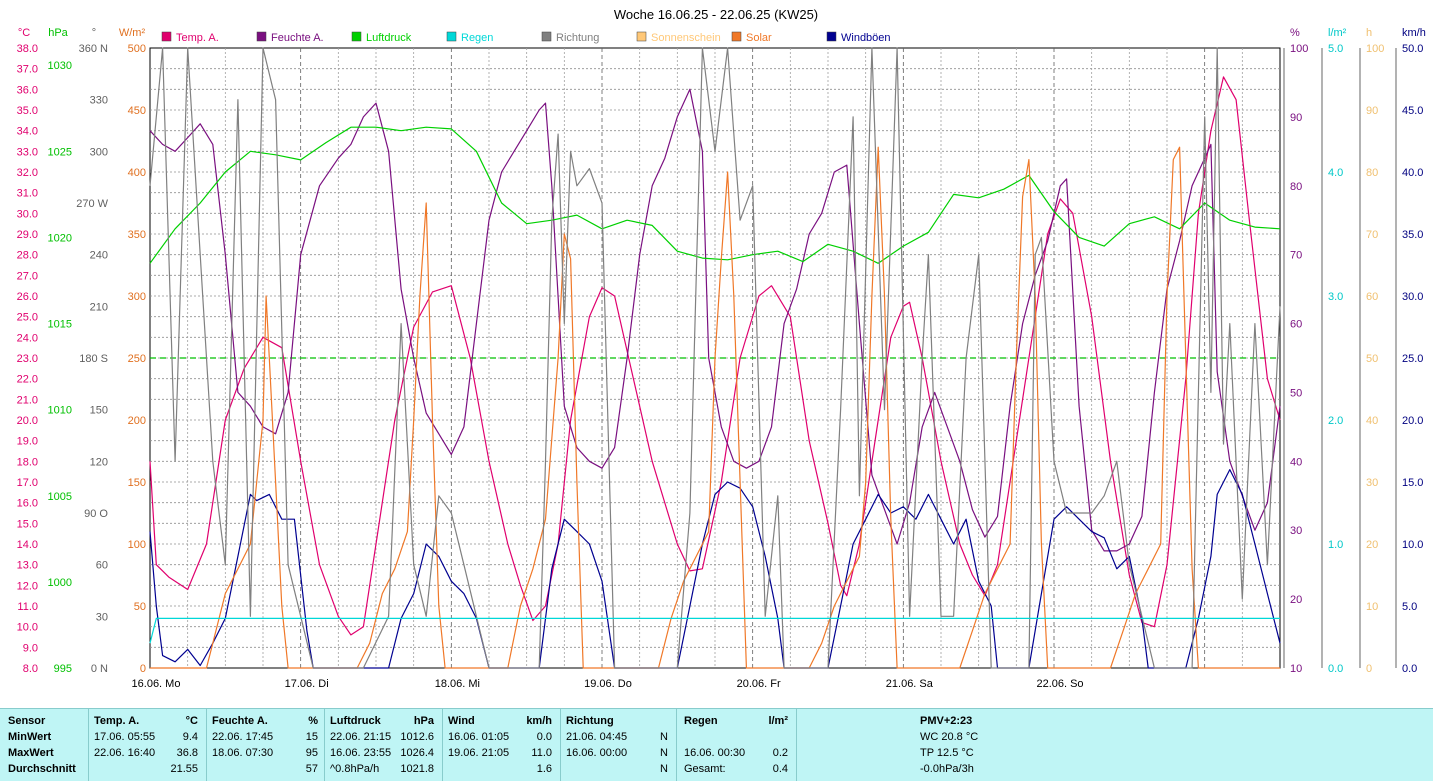 The height and width of the screenshot is (781, 1433). What do you see at coordinates (63, 669) in the screenshot?
I see `pressure-tick-label: 995` at bounding box center [63, 669].